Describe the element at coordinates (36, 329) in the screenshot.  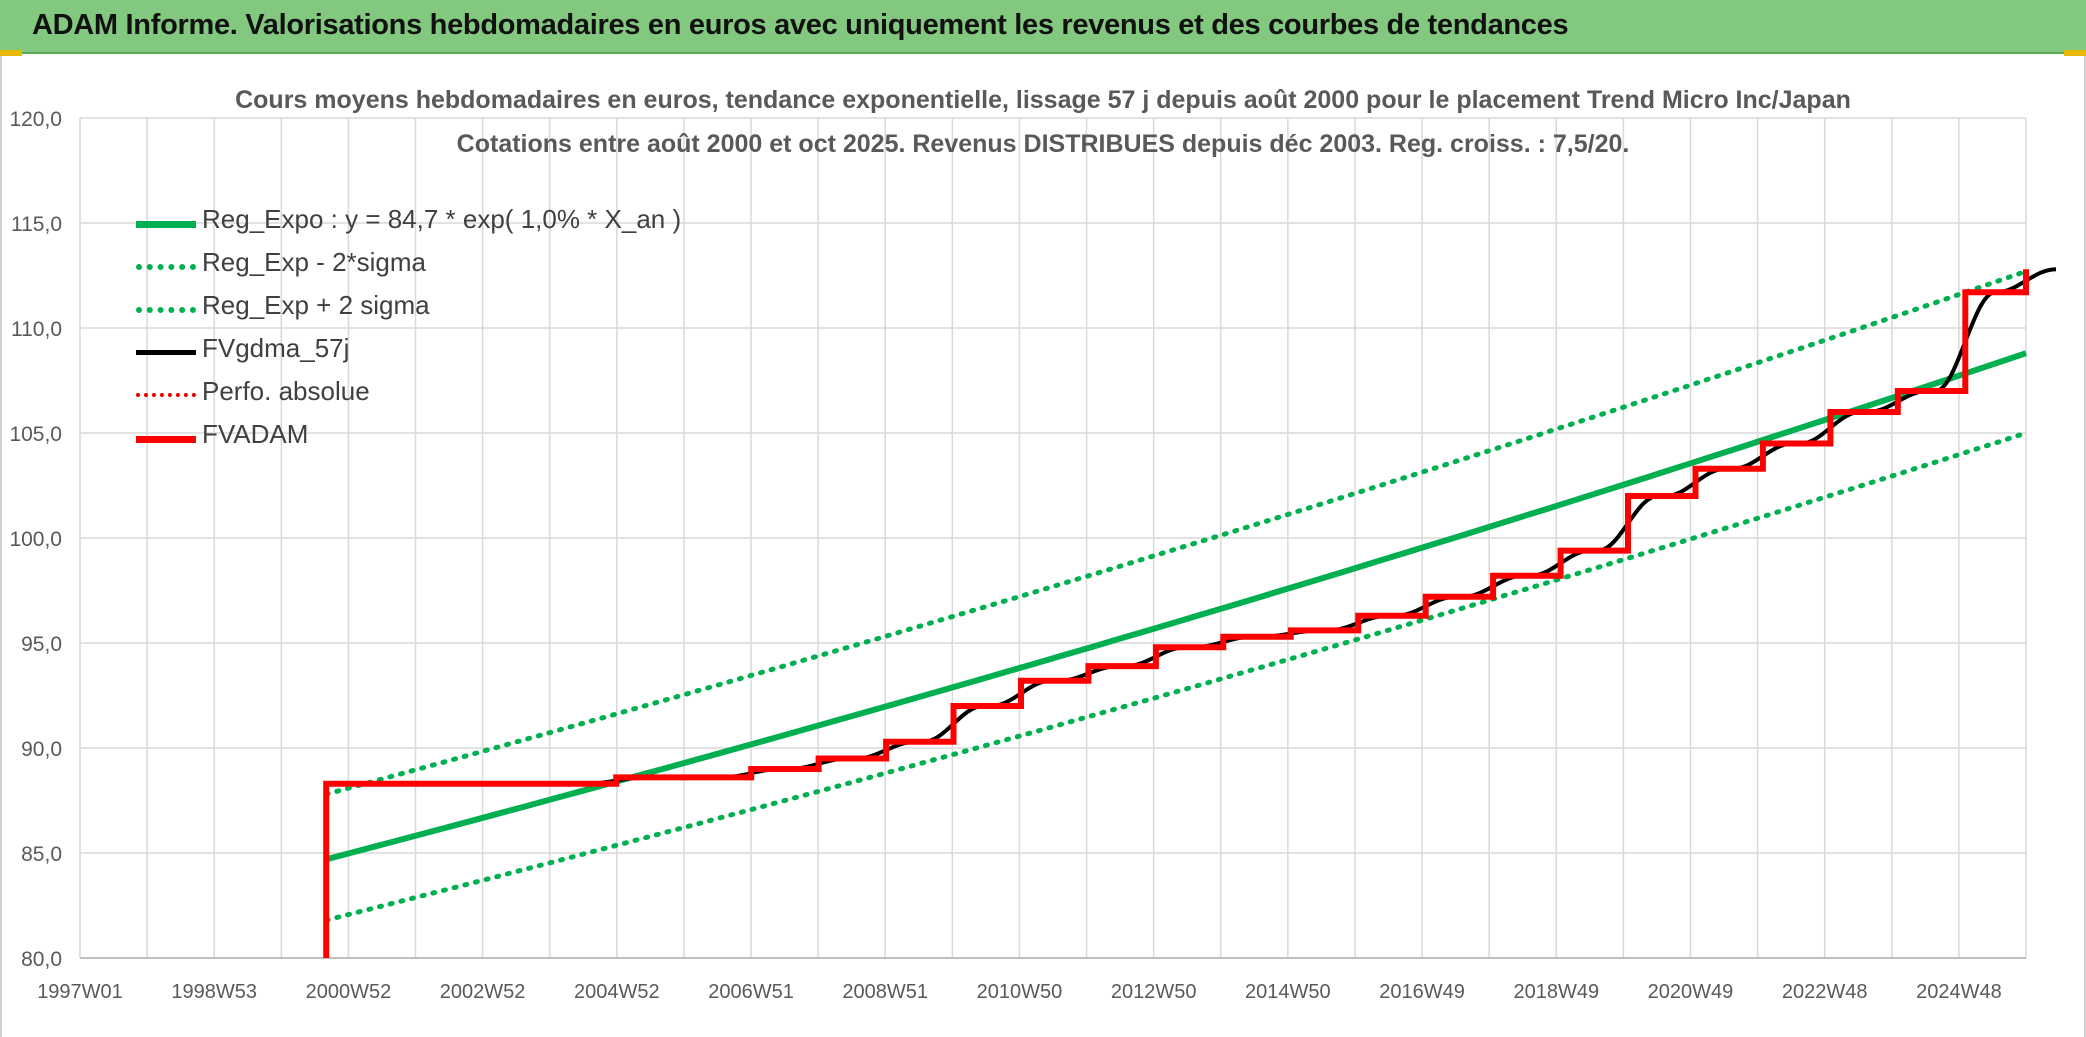
I see `y-tick-label: 110,0` at that location.